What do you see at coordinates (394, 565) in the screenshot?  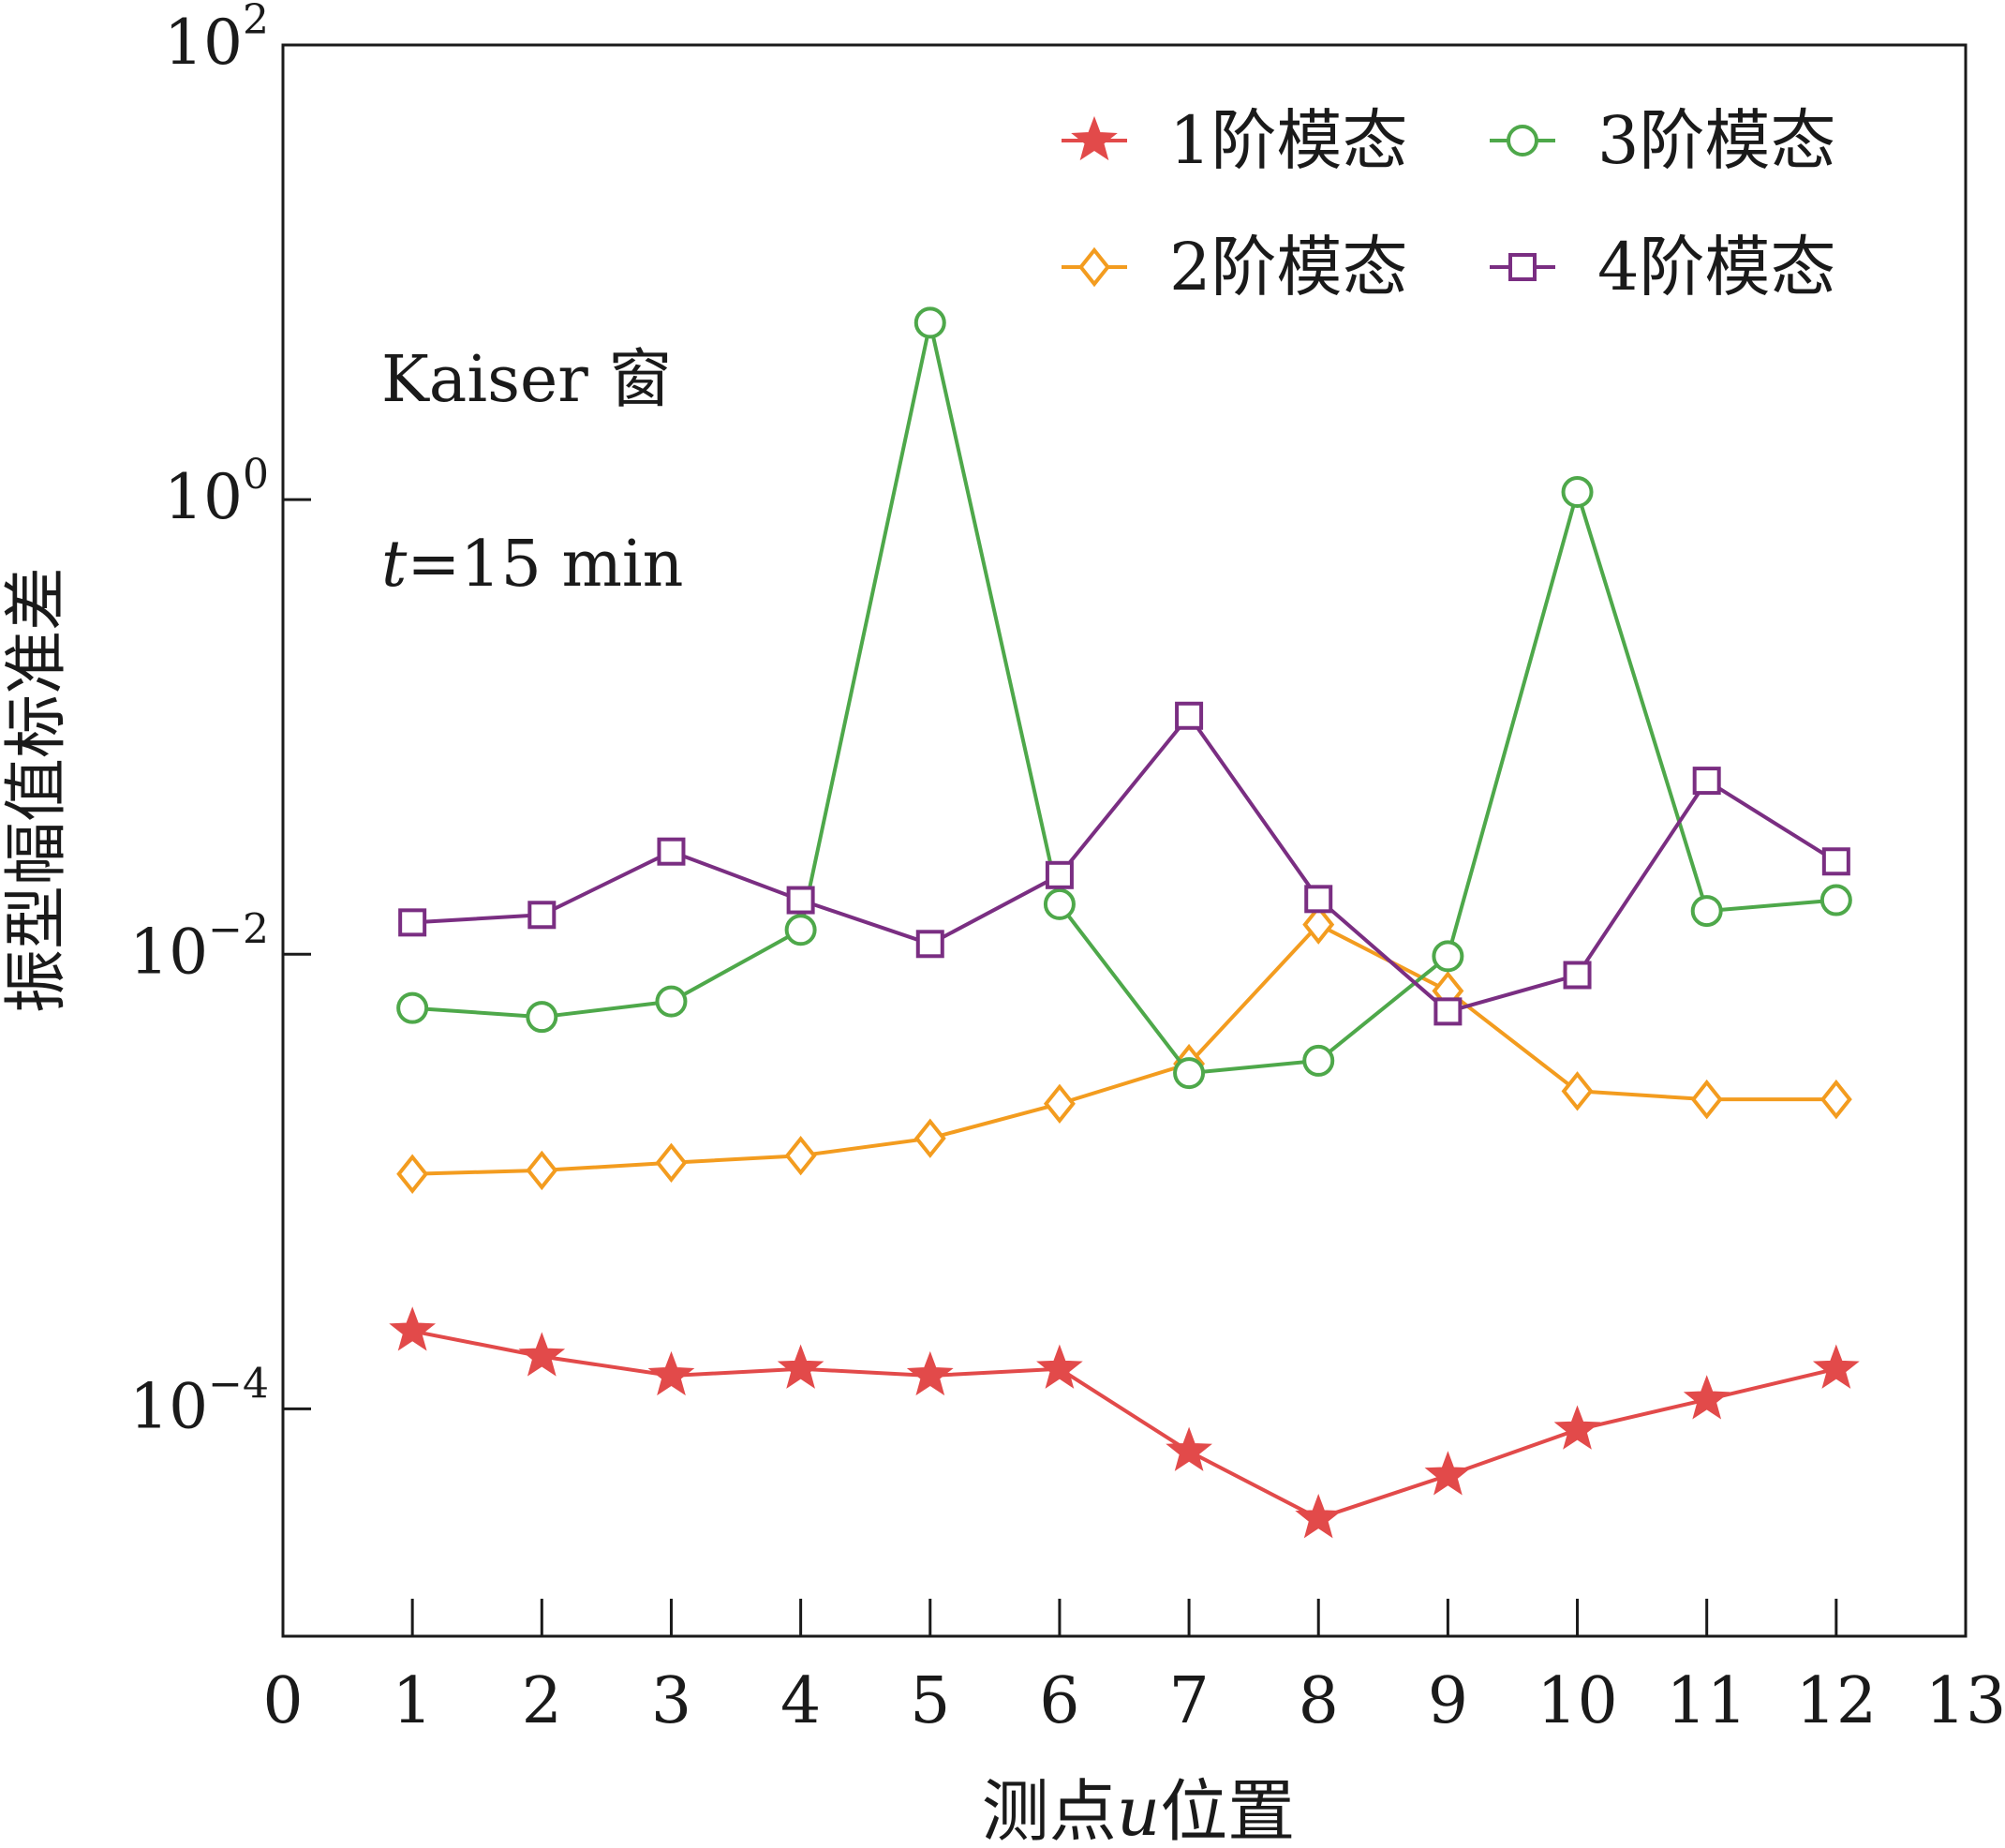 I see `annotation-time-var: t` at bounding box center [394, 565].